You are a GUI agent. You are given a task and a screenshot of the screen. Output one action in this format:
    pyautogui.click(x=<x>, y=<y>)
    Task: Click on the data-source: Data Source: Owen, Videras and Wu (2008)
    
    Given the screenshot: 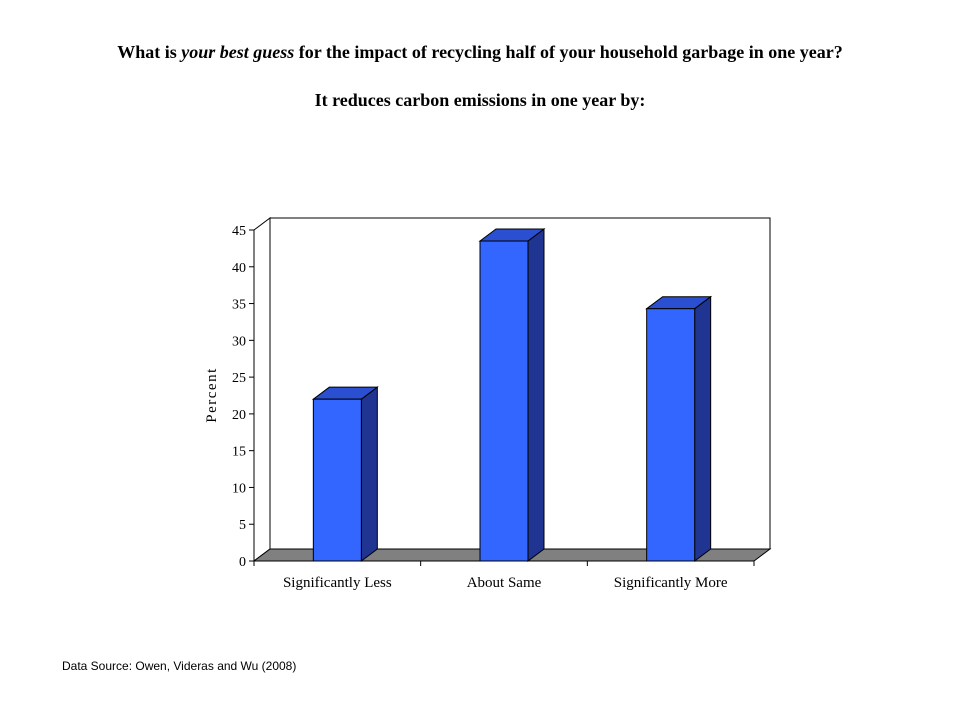 What is the action you would take?
    pyautogui.click(x=179, y=666)
    